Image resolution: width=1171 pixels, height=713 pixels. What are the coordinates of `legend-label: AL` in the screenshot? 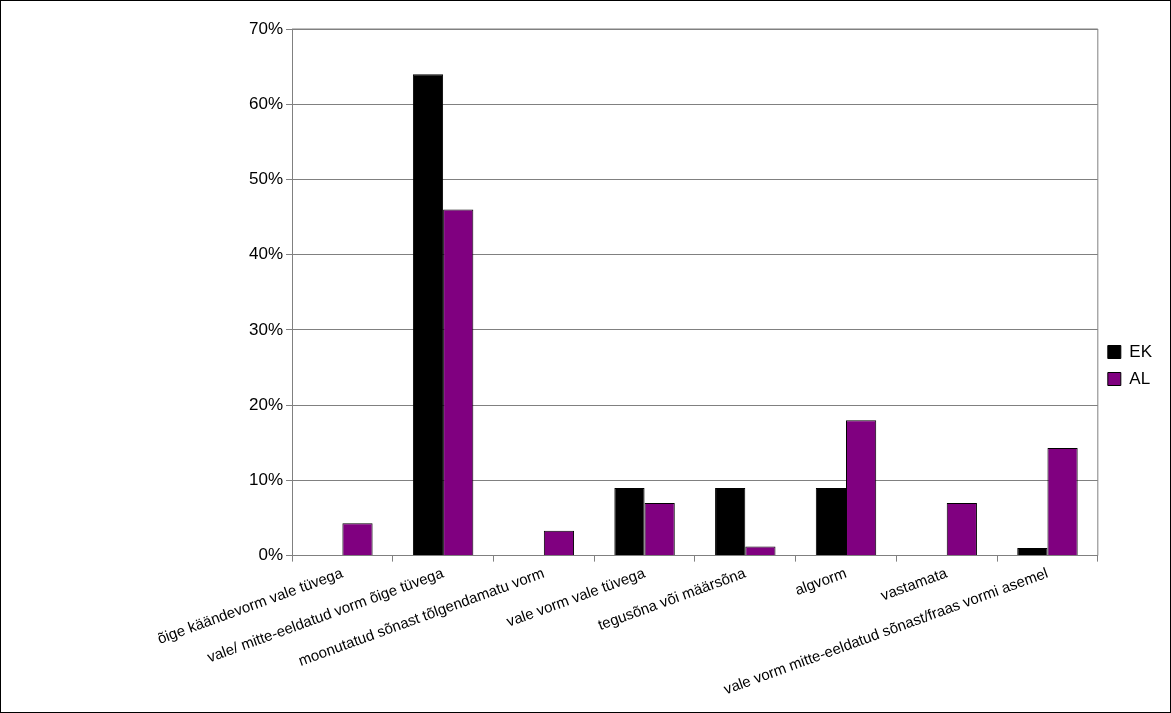 It's located at (1140, 378).